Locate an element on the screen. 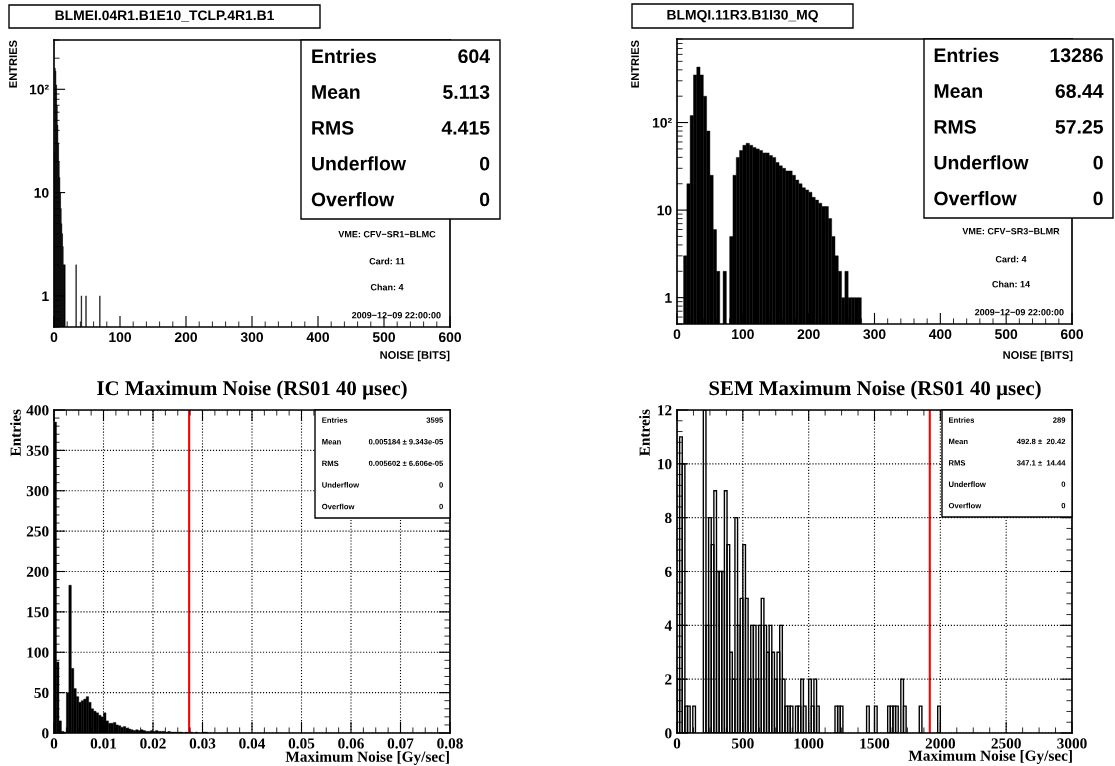 Image resolution: width=1115 pixels, height=766 pixels. chart-title: BLMEI.04R1.B1E10_TCLP.4R1.B1 is located at coordinates (164, 16).